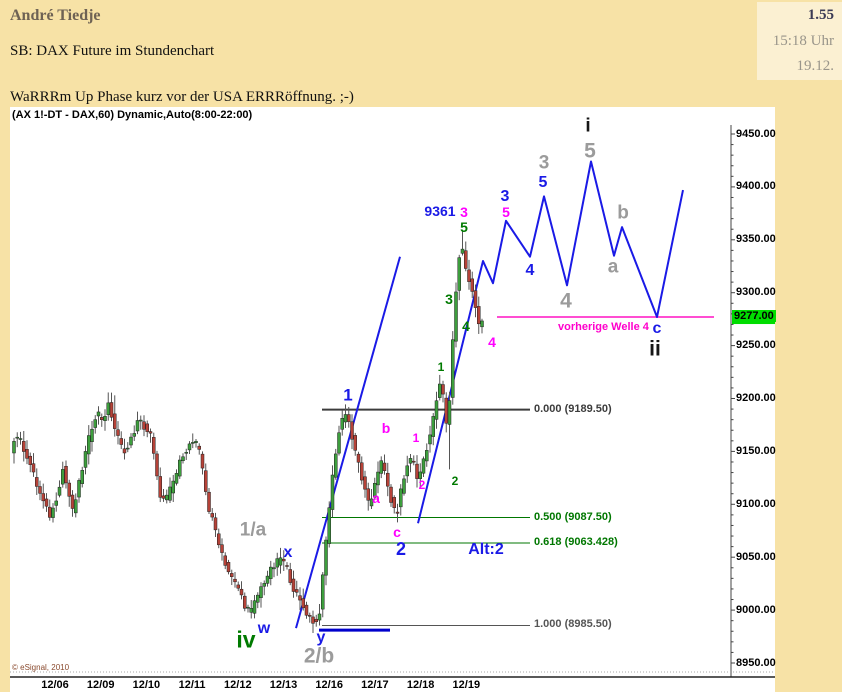  What do you see at coordinates (422, 485) in the screenshot?
I see `wave-label-2: 2` at bounding box center [422, 485].